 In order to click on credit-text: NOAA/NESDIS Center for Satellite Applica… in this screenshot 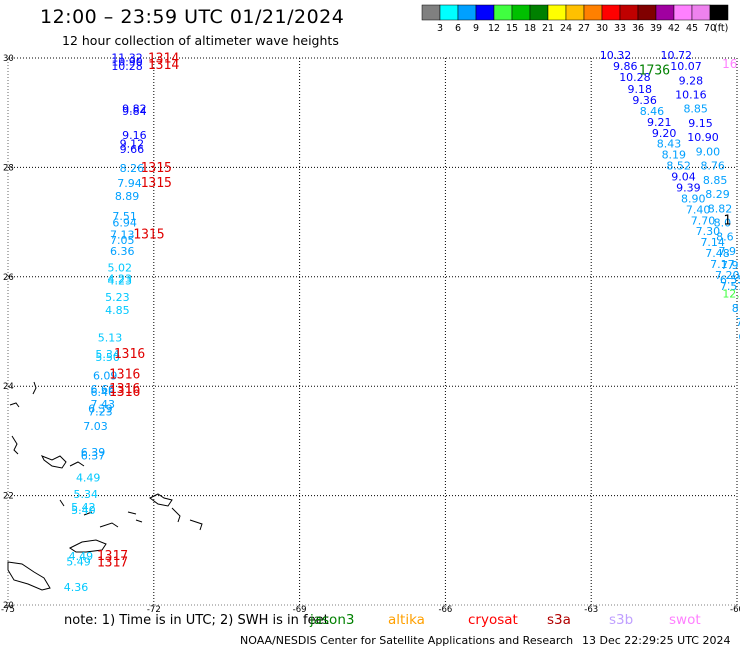, I will do `click(407, 640)`.